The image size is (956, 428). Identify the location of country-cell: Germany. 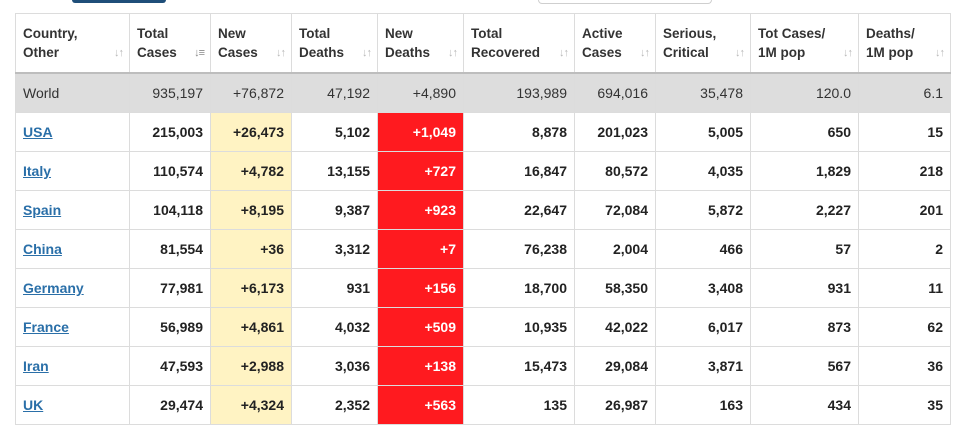
(72, 288).